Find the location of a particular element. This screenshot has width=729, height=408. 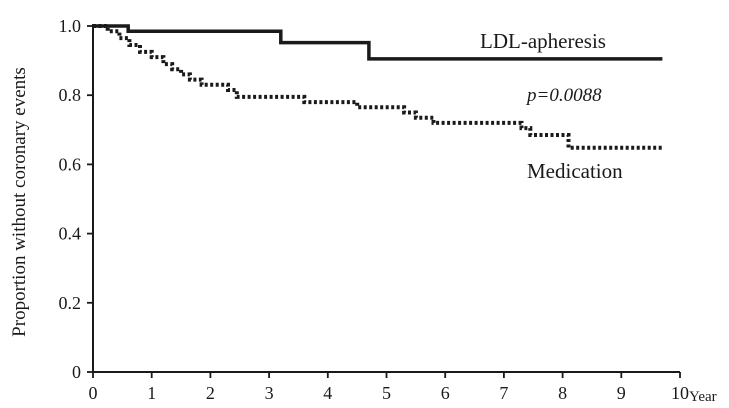

y-tick-label: 0.4 is located at coordinates (70, 234).